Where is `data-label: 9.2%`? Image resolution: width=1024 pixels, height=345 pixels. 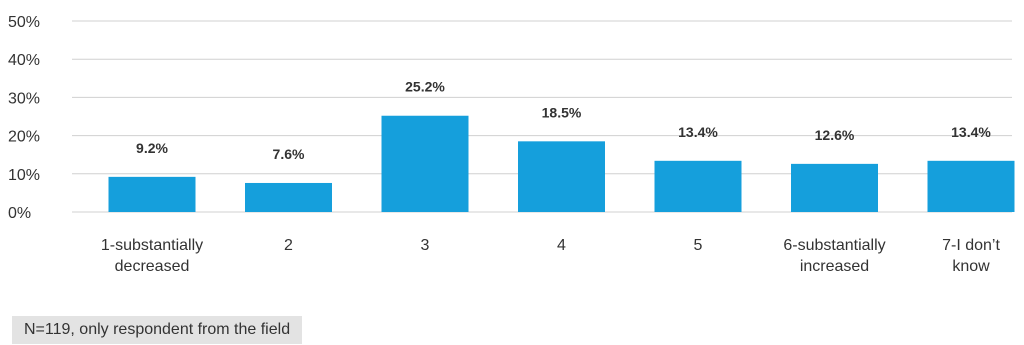
data-label: 9.2% is located at coordinates (152, 148).